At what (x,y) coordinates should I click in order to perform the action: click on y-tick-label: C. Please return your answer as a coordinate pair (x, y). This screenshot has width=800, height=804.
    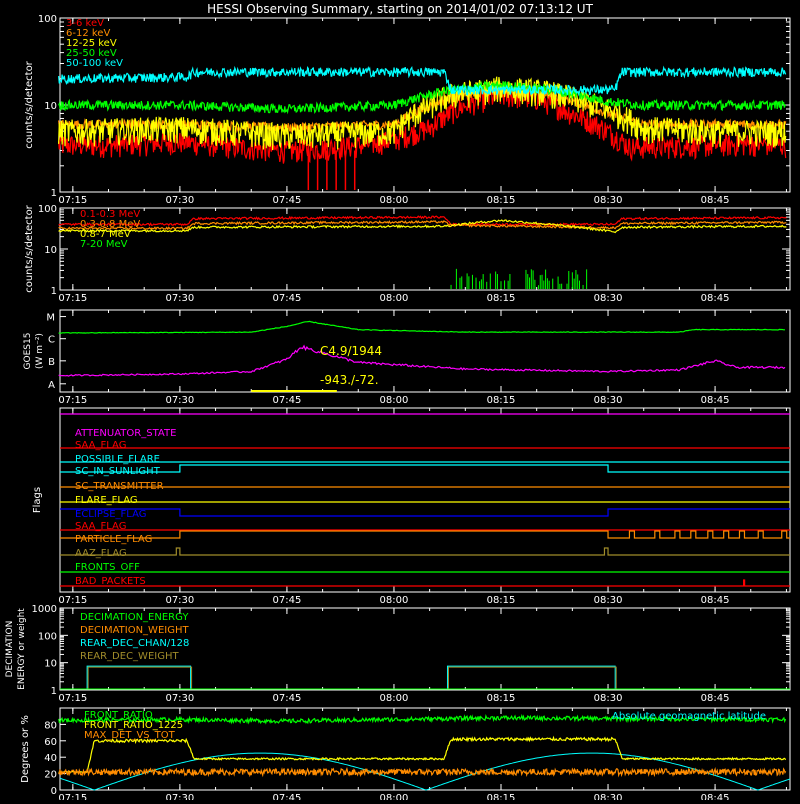
    Looking at the image, I should click on (51, 340).